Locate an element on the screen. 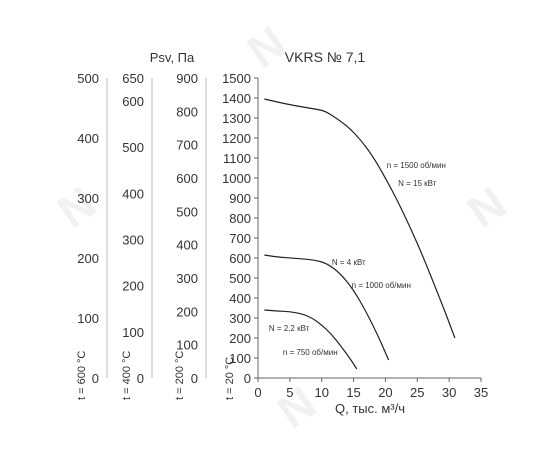  y-tick-label: 1100 is located at coordinates (237, 158).